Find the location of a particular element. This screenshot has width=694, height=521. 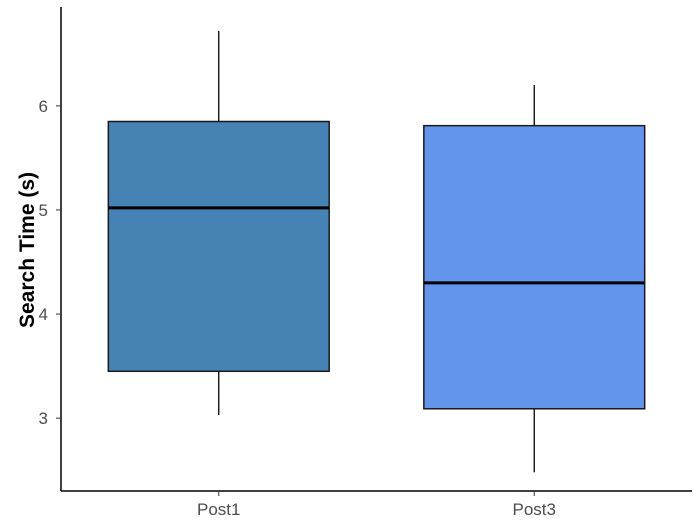

y-axis-title: Search Time (s) is located at coordinates (27, 250).